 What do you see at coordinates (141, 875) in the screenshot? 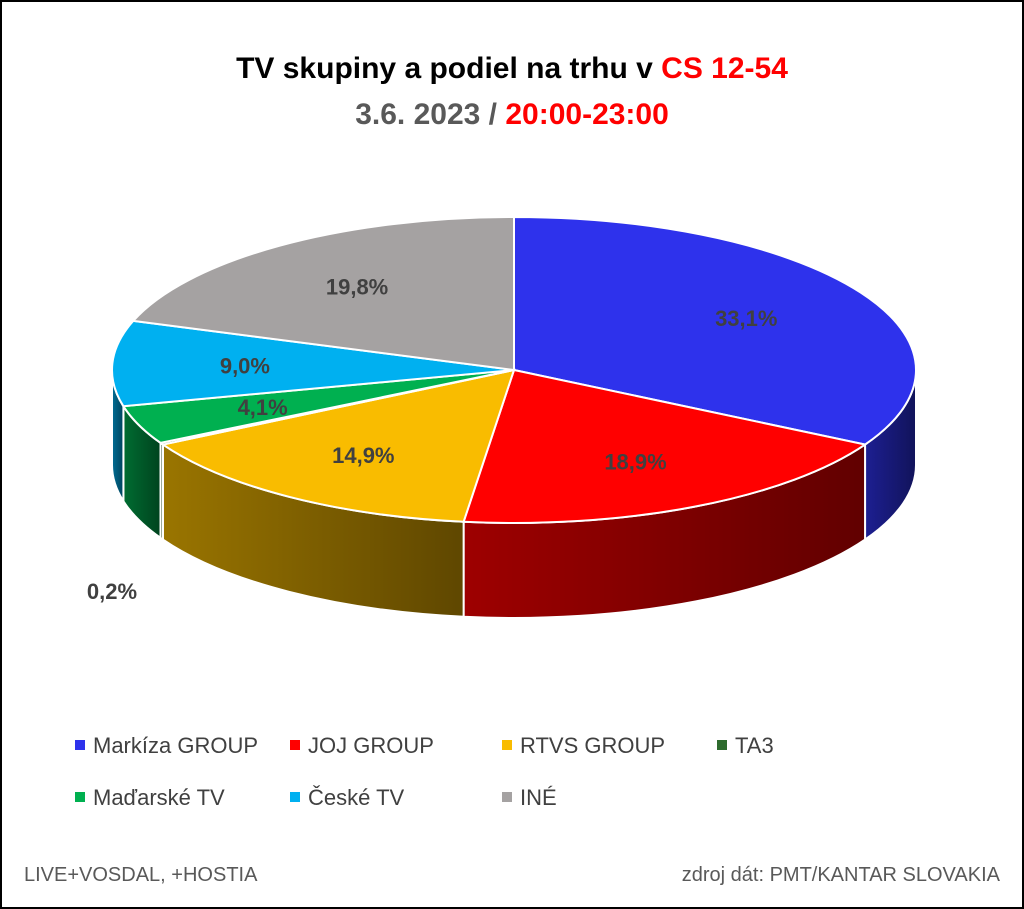
I see `footer-note: LIVE+VOSDAL, +HOSTIA` at bounding box center [141, 875].